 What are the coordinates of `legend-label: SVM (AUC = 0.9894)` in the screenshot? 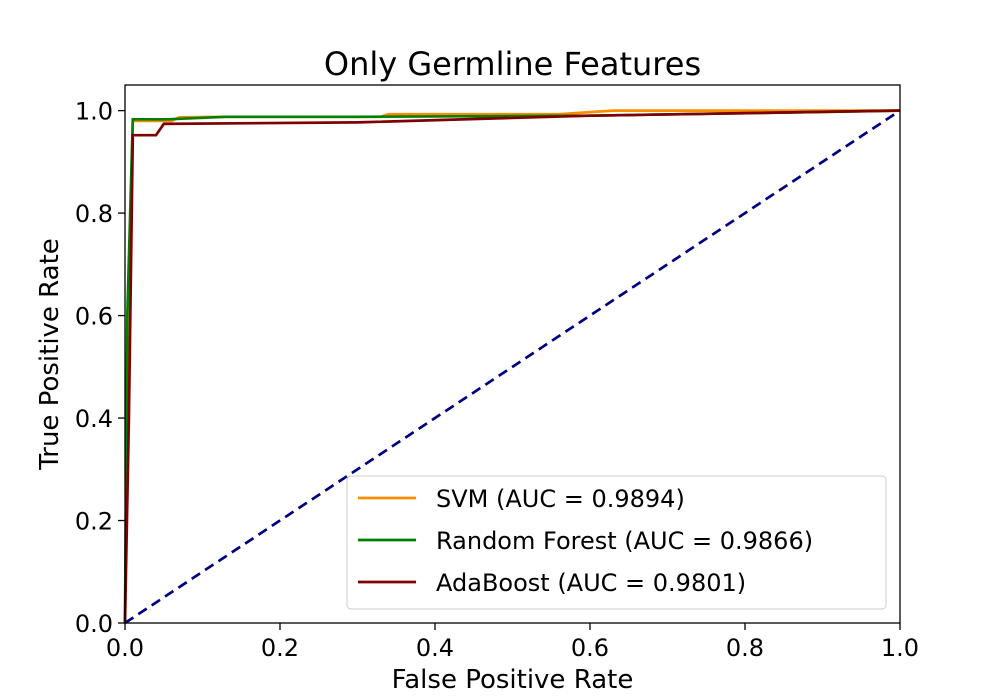 It's located at (560, 499).